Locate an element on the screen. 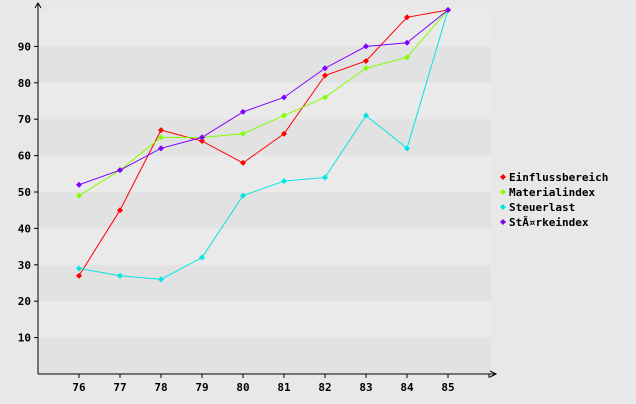  y-tick-label: 50 is located at coordinates (24, 192).